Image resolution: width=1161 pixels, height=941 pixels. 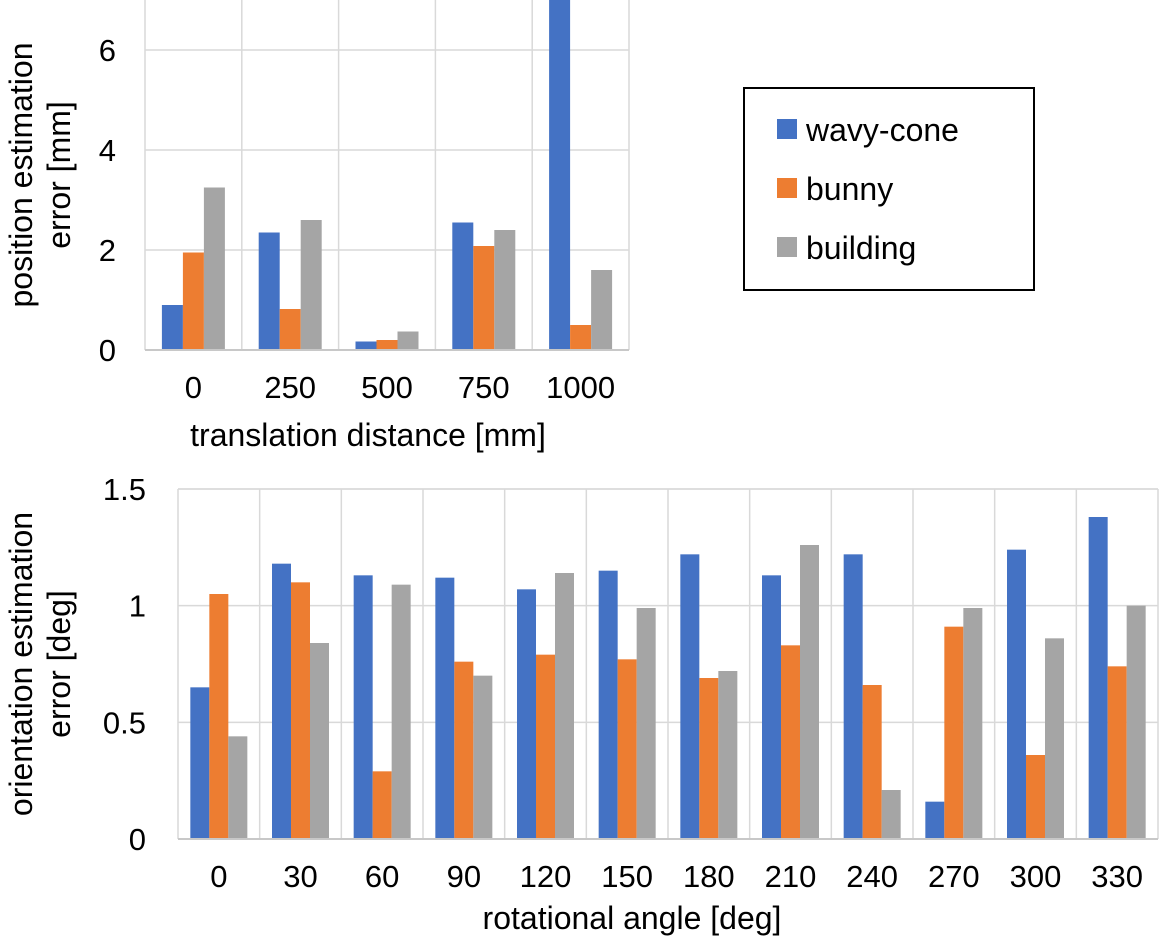 What do you see at coordinates (1117, 876) in the screenshot?
I see `x-tick-label: 330` at bounding box center [1117, 876].